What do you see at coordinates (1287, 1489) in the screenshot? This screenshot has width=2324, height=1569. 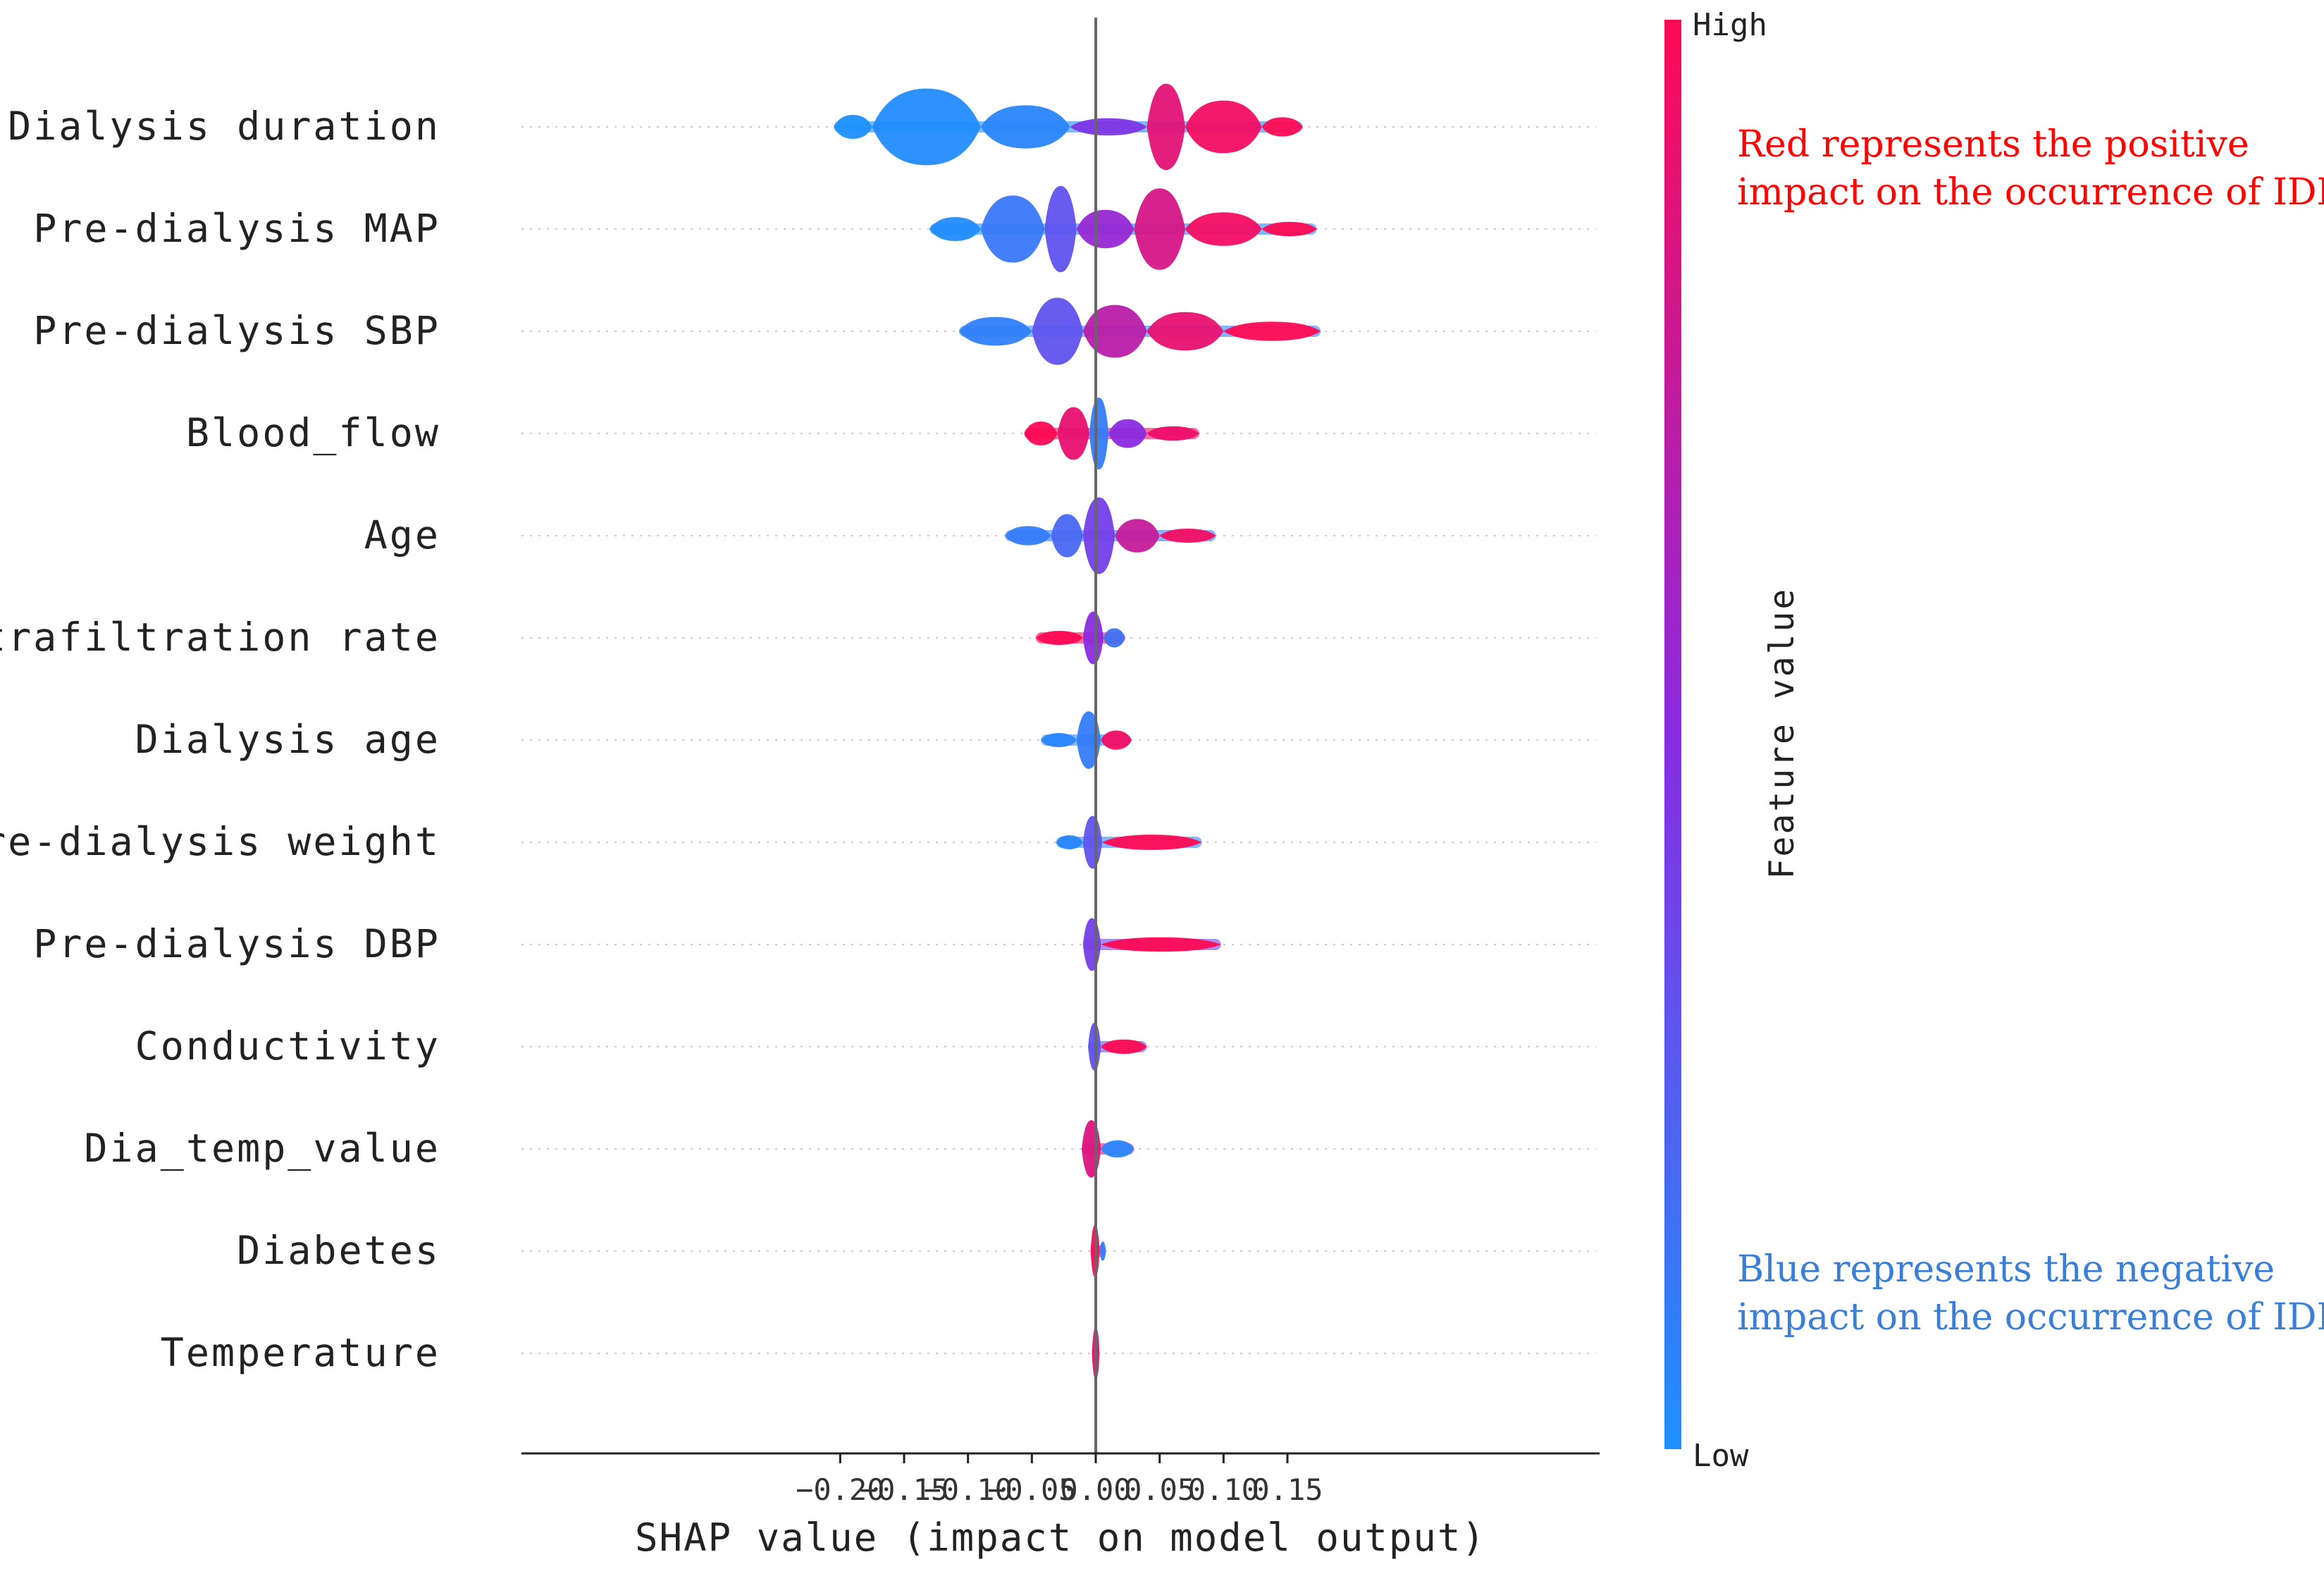 I see `x-tick-label: 0.15` at bounding box center [1287, 1489].